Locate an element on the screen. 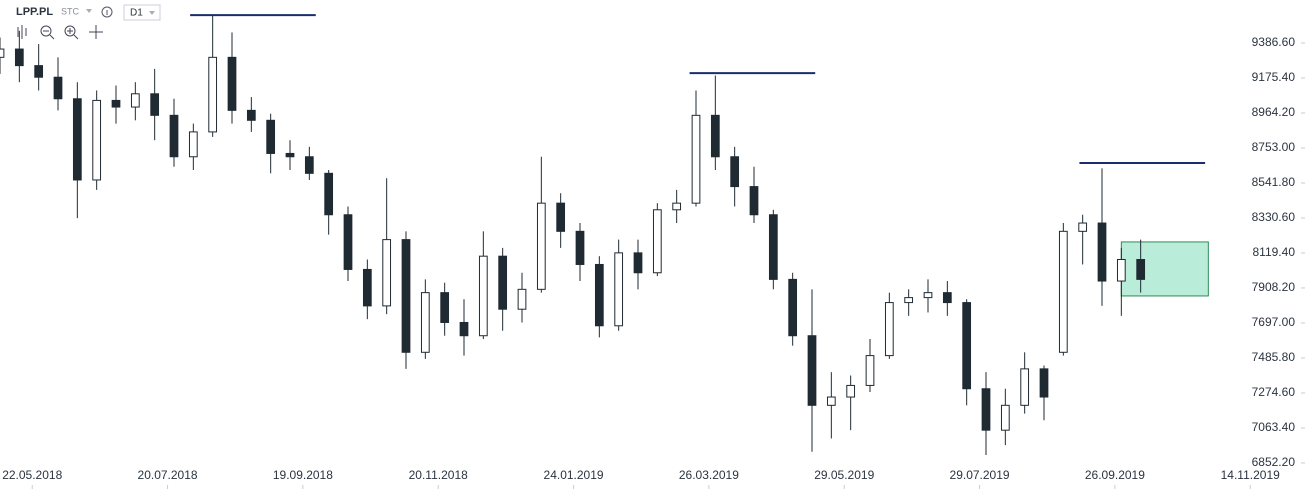  x-tick-label: 20.11.2018 is located at coordinates (438, 475).